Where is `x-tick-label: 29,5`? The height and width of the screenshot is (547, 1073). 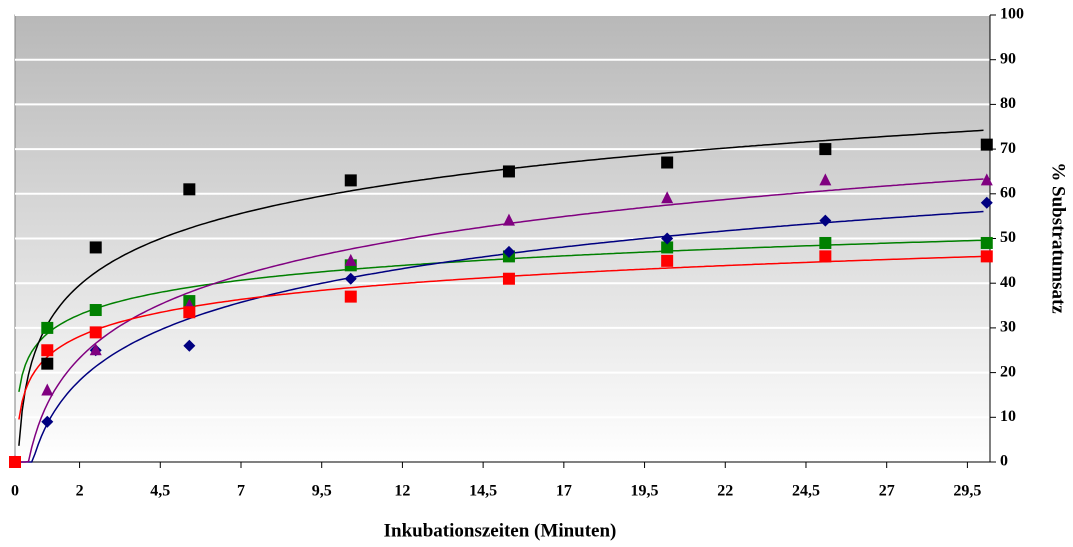 x-tick-label: 29,5 is located at coordinates (967, 491).